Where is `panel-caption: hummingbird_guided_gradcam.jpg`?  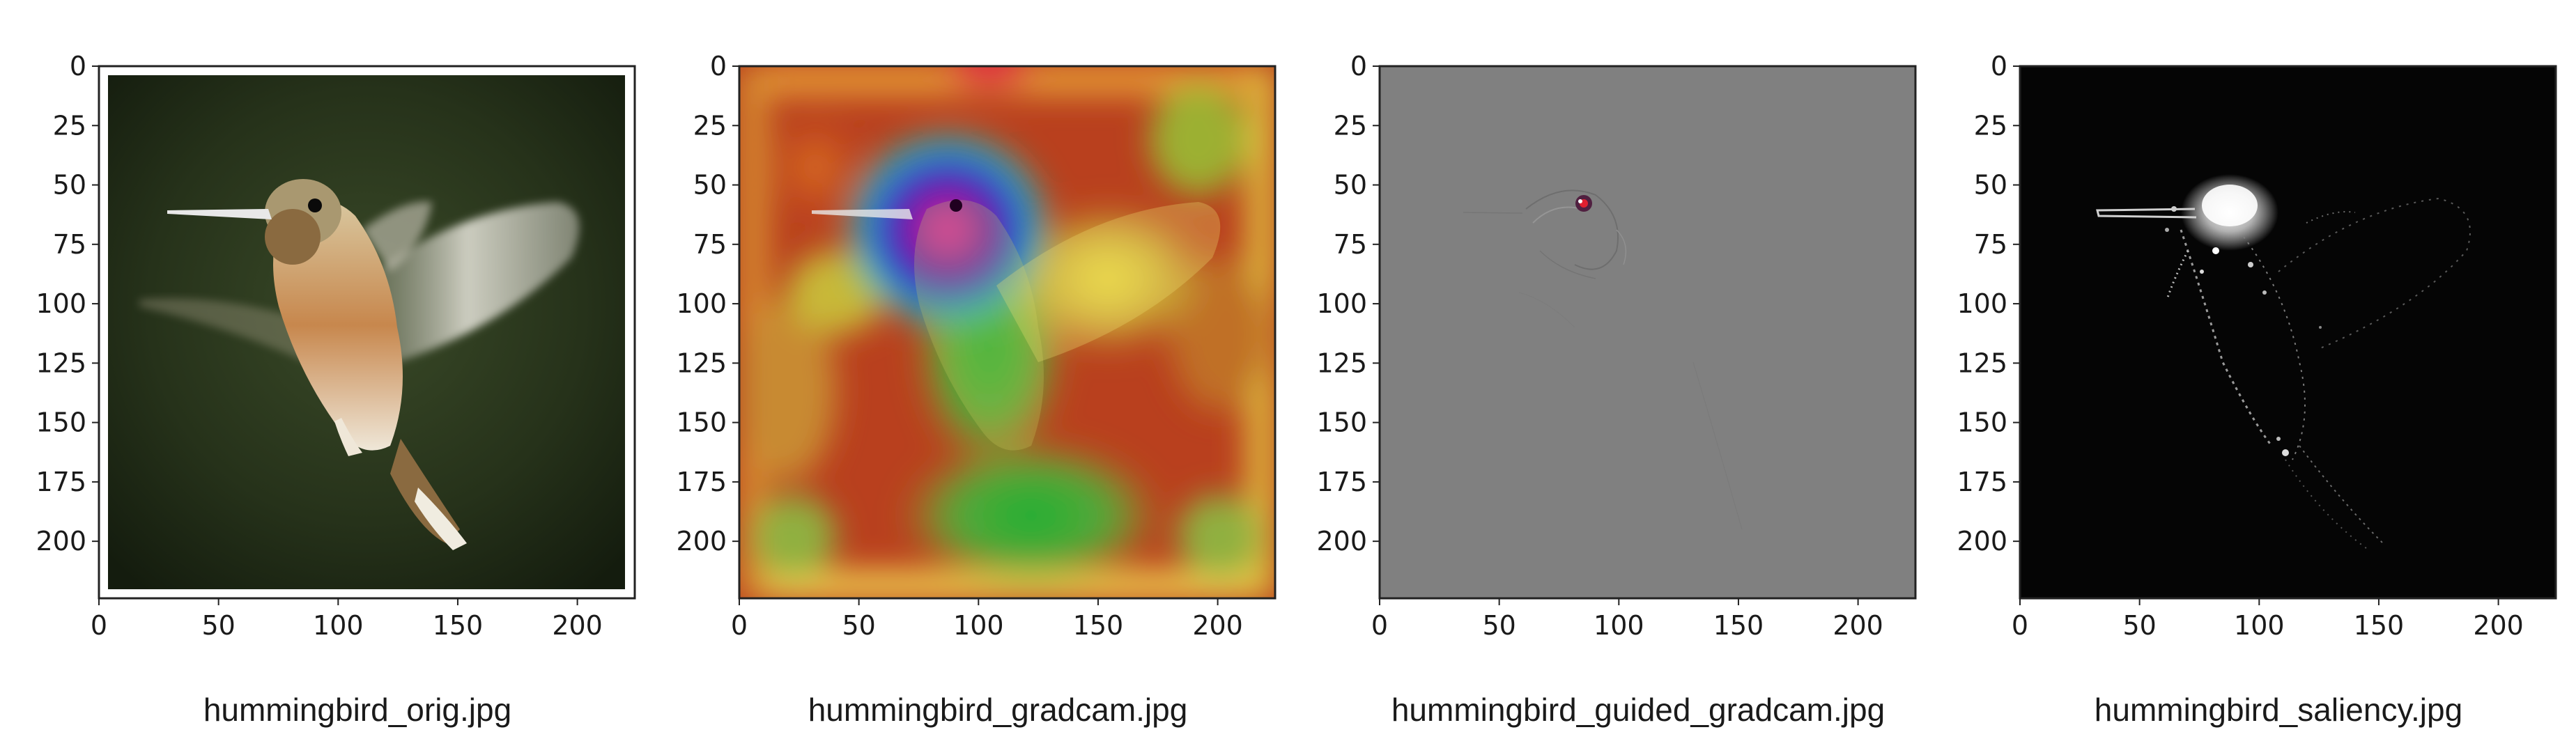
panel-caption: hummingbird_guided_gradcam.jpg is located at coordinates (1638, 710).